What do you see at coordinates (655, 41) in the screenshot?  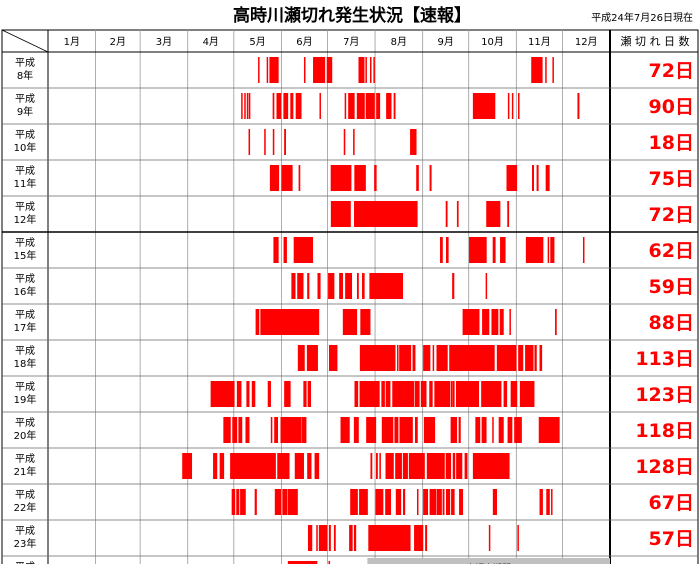 I see `total-header: 瀬 切 れ 日 数` at bounding box center [655, 41].